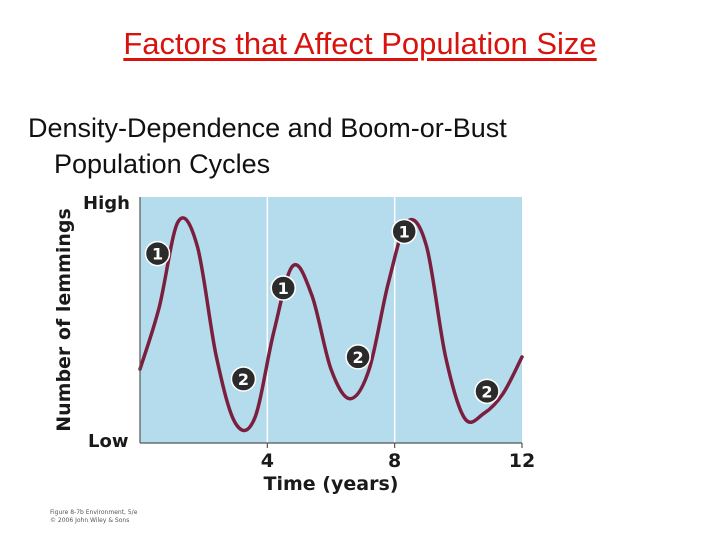 Image resolution: width=720 pixels, height=540 pixels. I want to click on x-axis-ticks: 4 8 12, so click(398, 457).